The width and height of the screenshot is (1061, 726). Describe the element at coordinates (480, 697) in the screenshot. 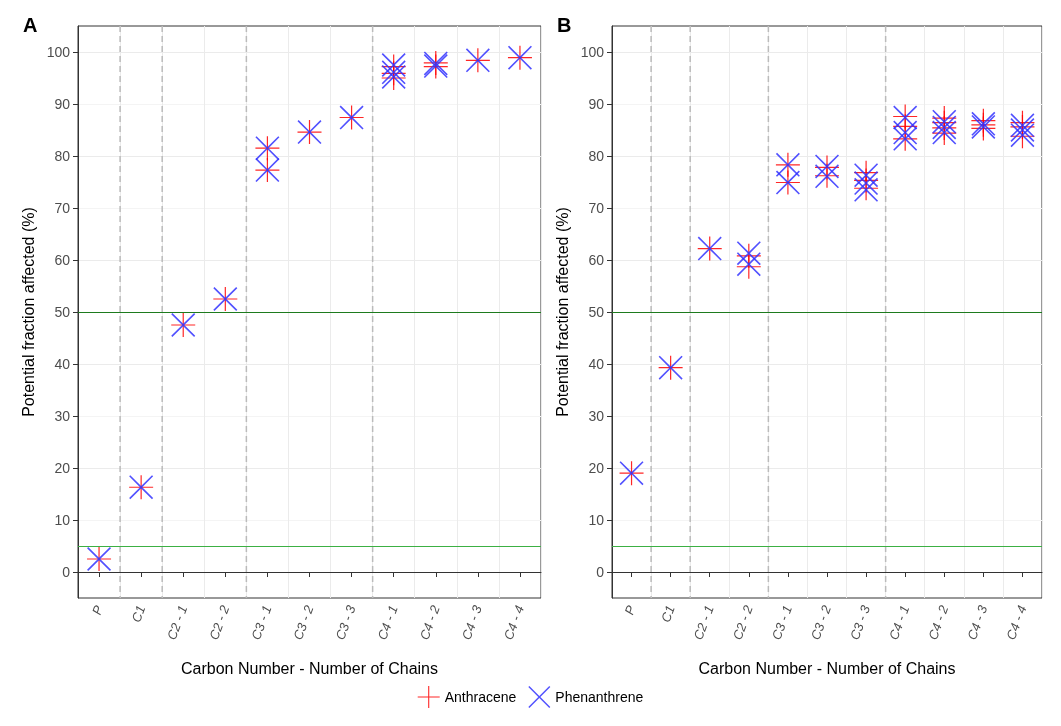

I see `legend-label: Anthracene` at that location.